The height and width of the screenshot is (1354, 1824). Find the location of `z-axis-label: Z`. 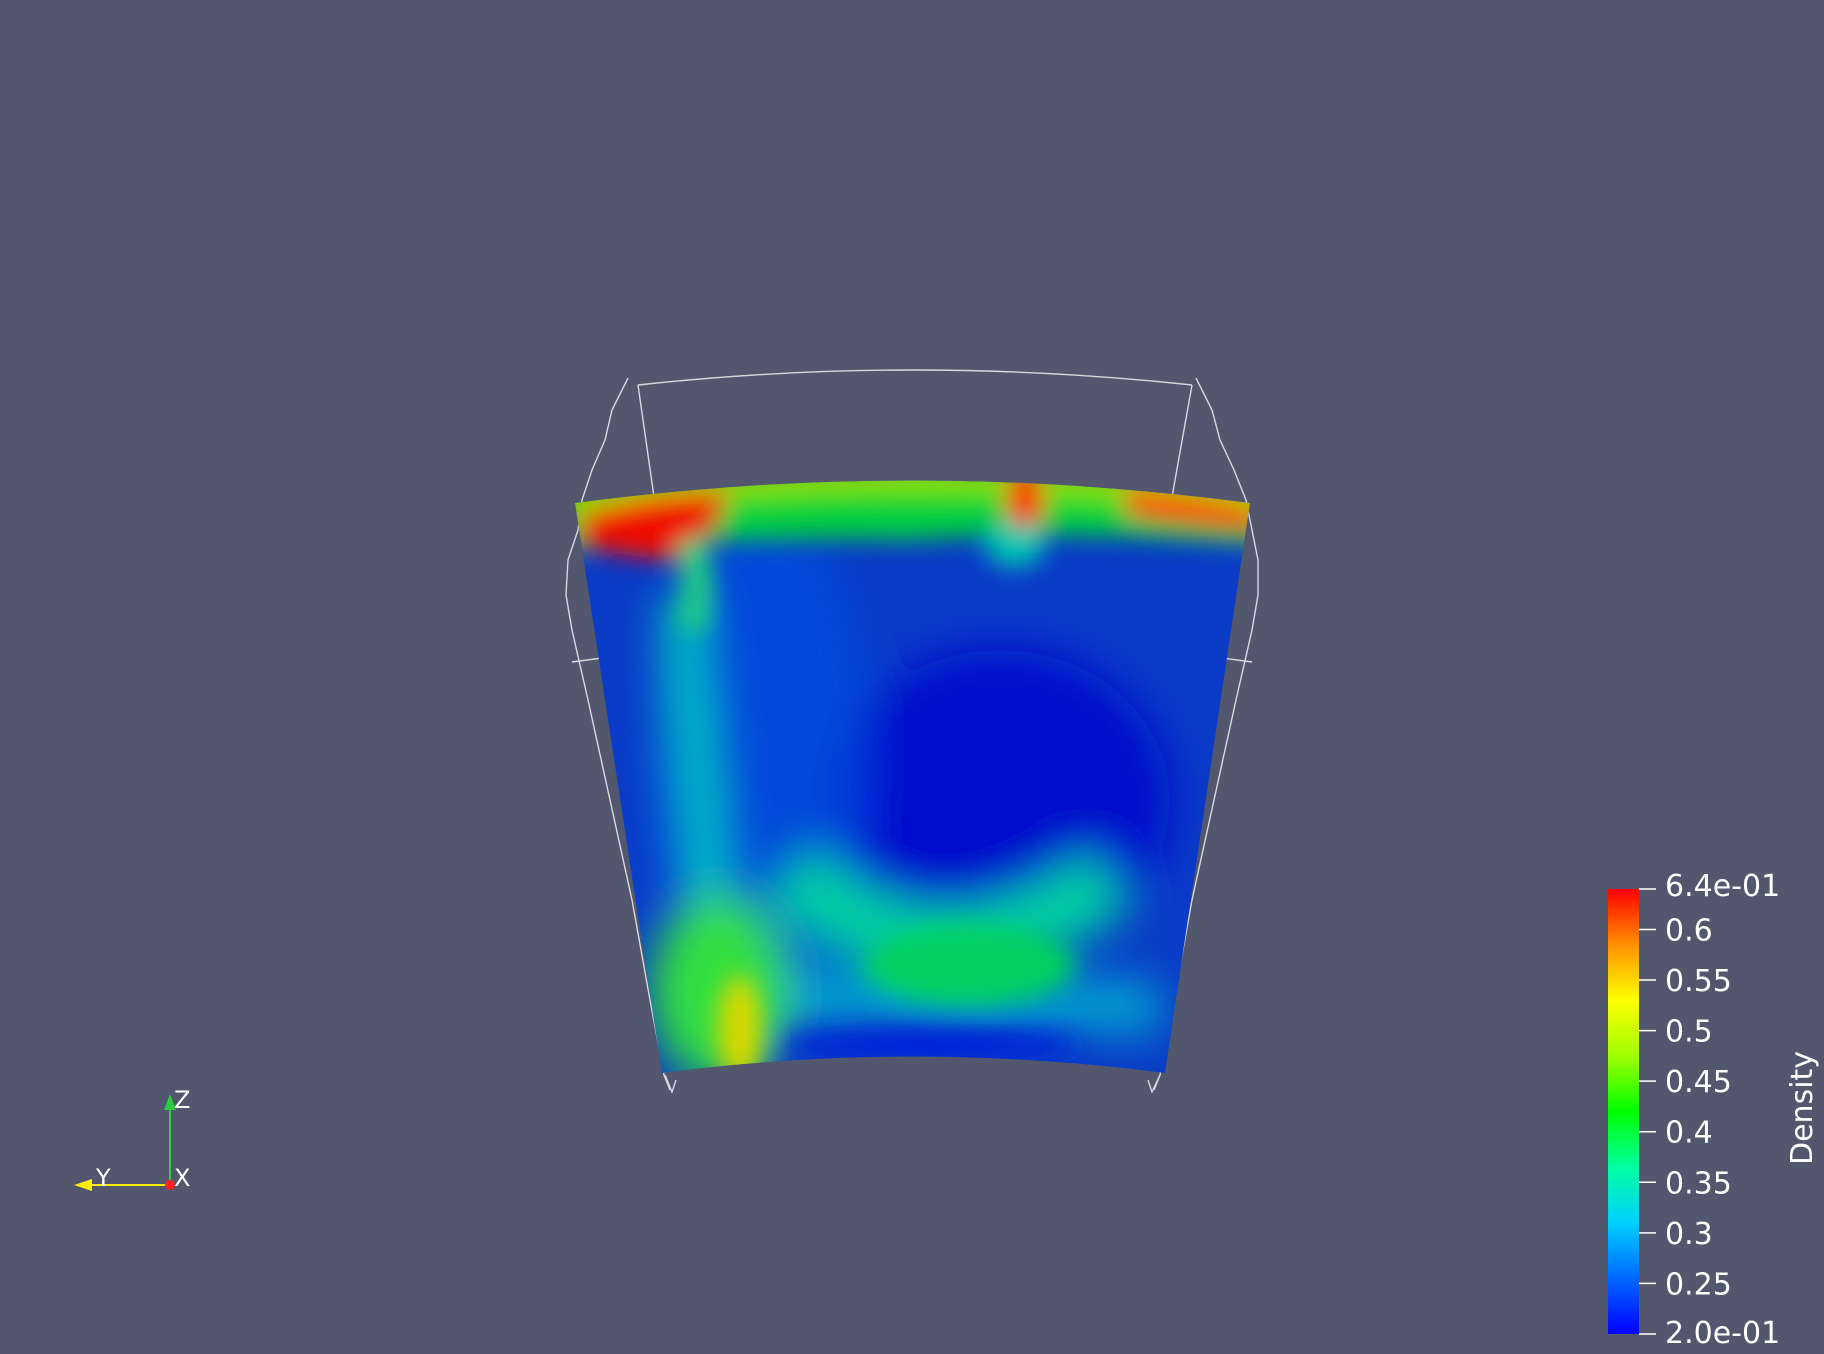

z-axis-label: Z is located at coordinates (182, 1100).